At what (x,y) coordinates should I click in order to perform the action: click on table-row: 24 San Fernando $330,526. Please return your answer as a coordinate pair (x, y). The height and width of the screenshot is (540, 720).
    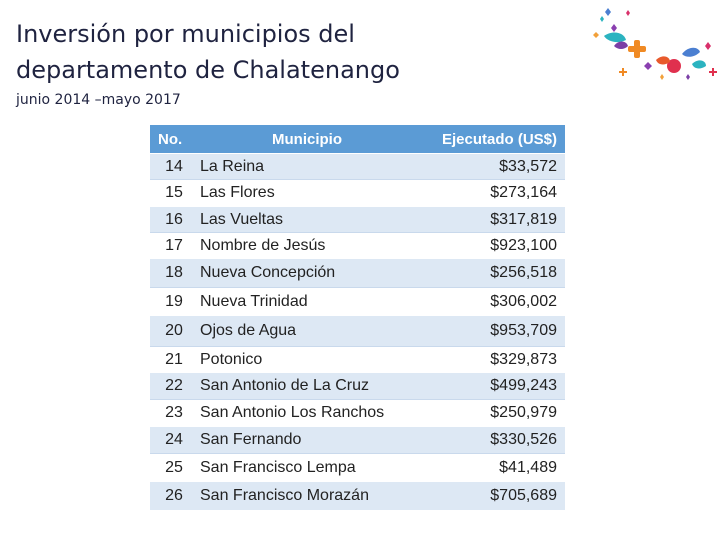
    Looking at the image, I should click on (357, 440).